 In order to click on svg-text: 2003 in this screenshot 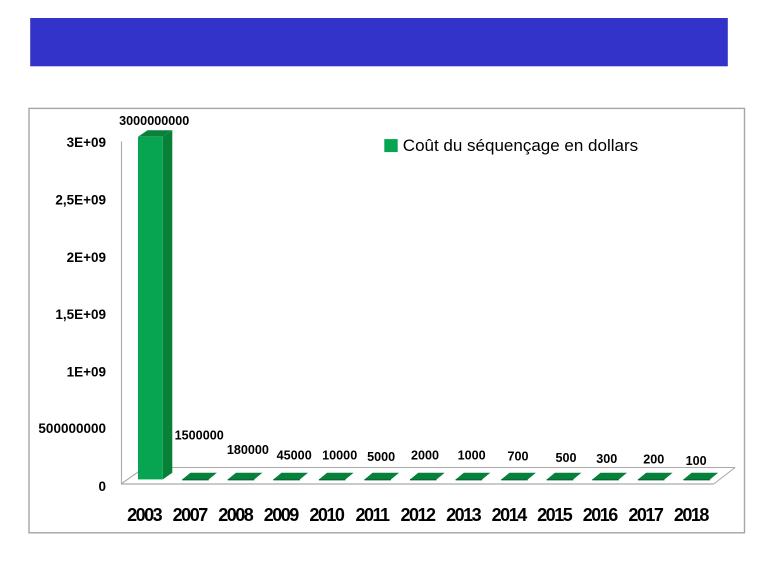, I will do `click(145, 515)`.